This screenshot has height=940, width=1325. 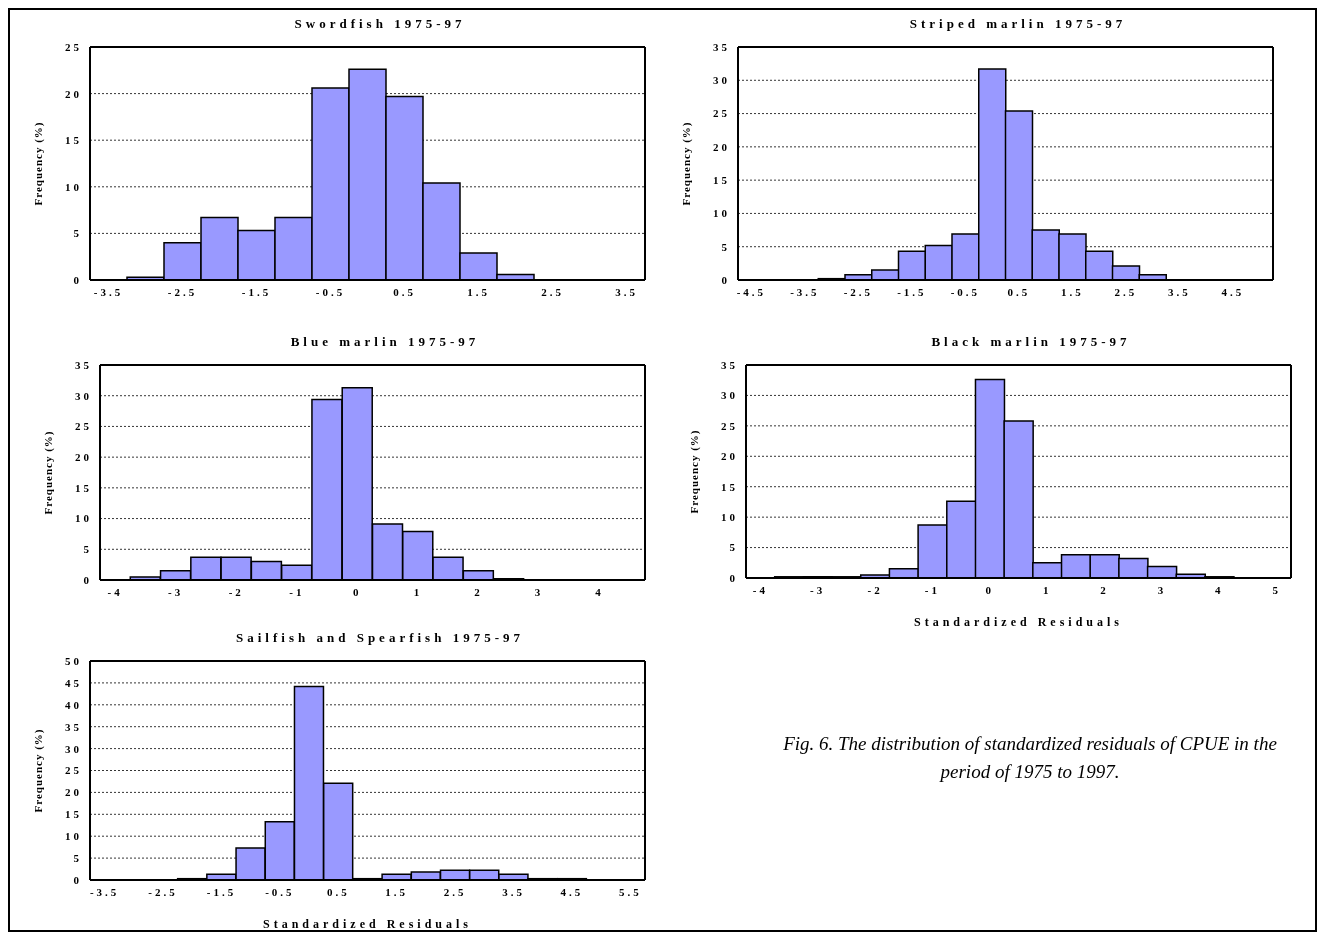 I want to click on chart-title: Swordfish 1975-97, so click(x=380, y=24).